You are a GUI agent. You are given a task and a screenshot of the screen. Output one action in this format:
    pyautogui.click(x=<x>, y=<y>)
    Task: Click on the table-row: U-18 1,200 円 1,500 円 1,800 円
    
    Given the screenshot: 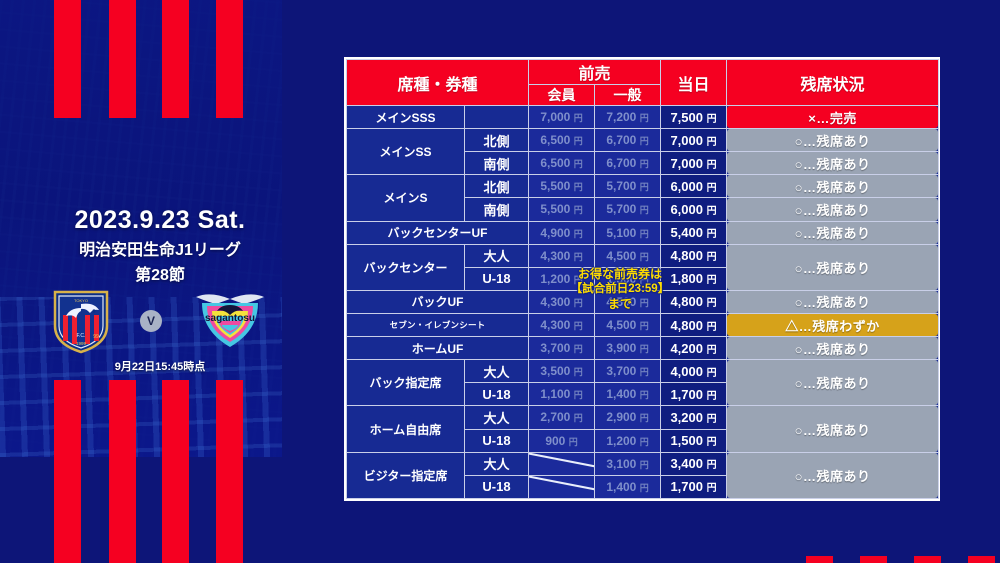 What is the action you would take?
    pyautogui.click(x=643, y=278)
    